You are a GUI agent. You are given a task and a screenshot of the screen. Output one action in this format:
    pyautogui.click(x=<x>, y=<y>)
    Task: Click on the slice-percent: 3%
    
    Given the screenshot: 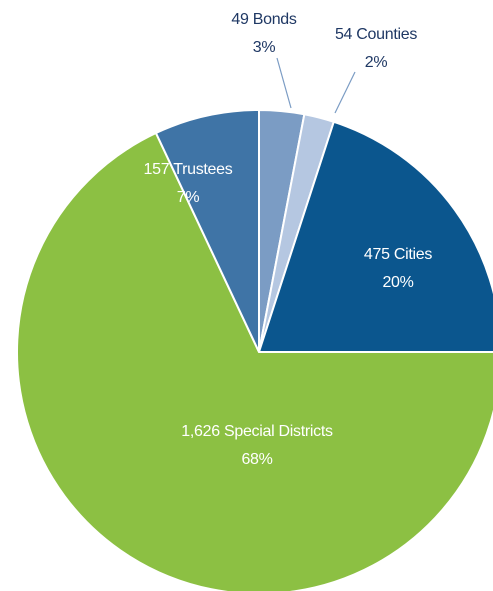 What is the action you would take?
    pyautogui.click(x=264, y=47)
    